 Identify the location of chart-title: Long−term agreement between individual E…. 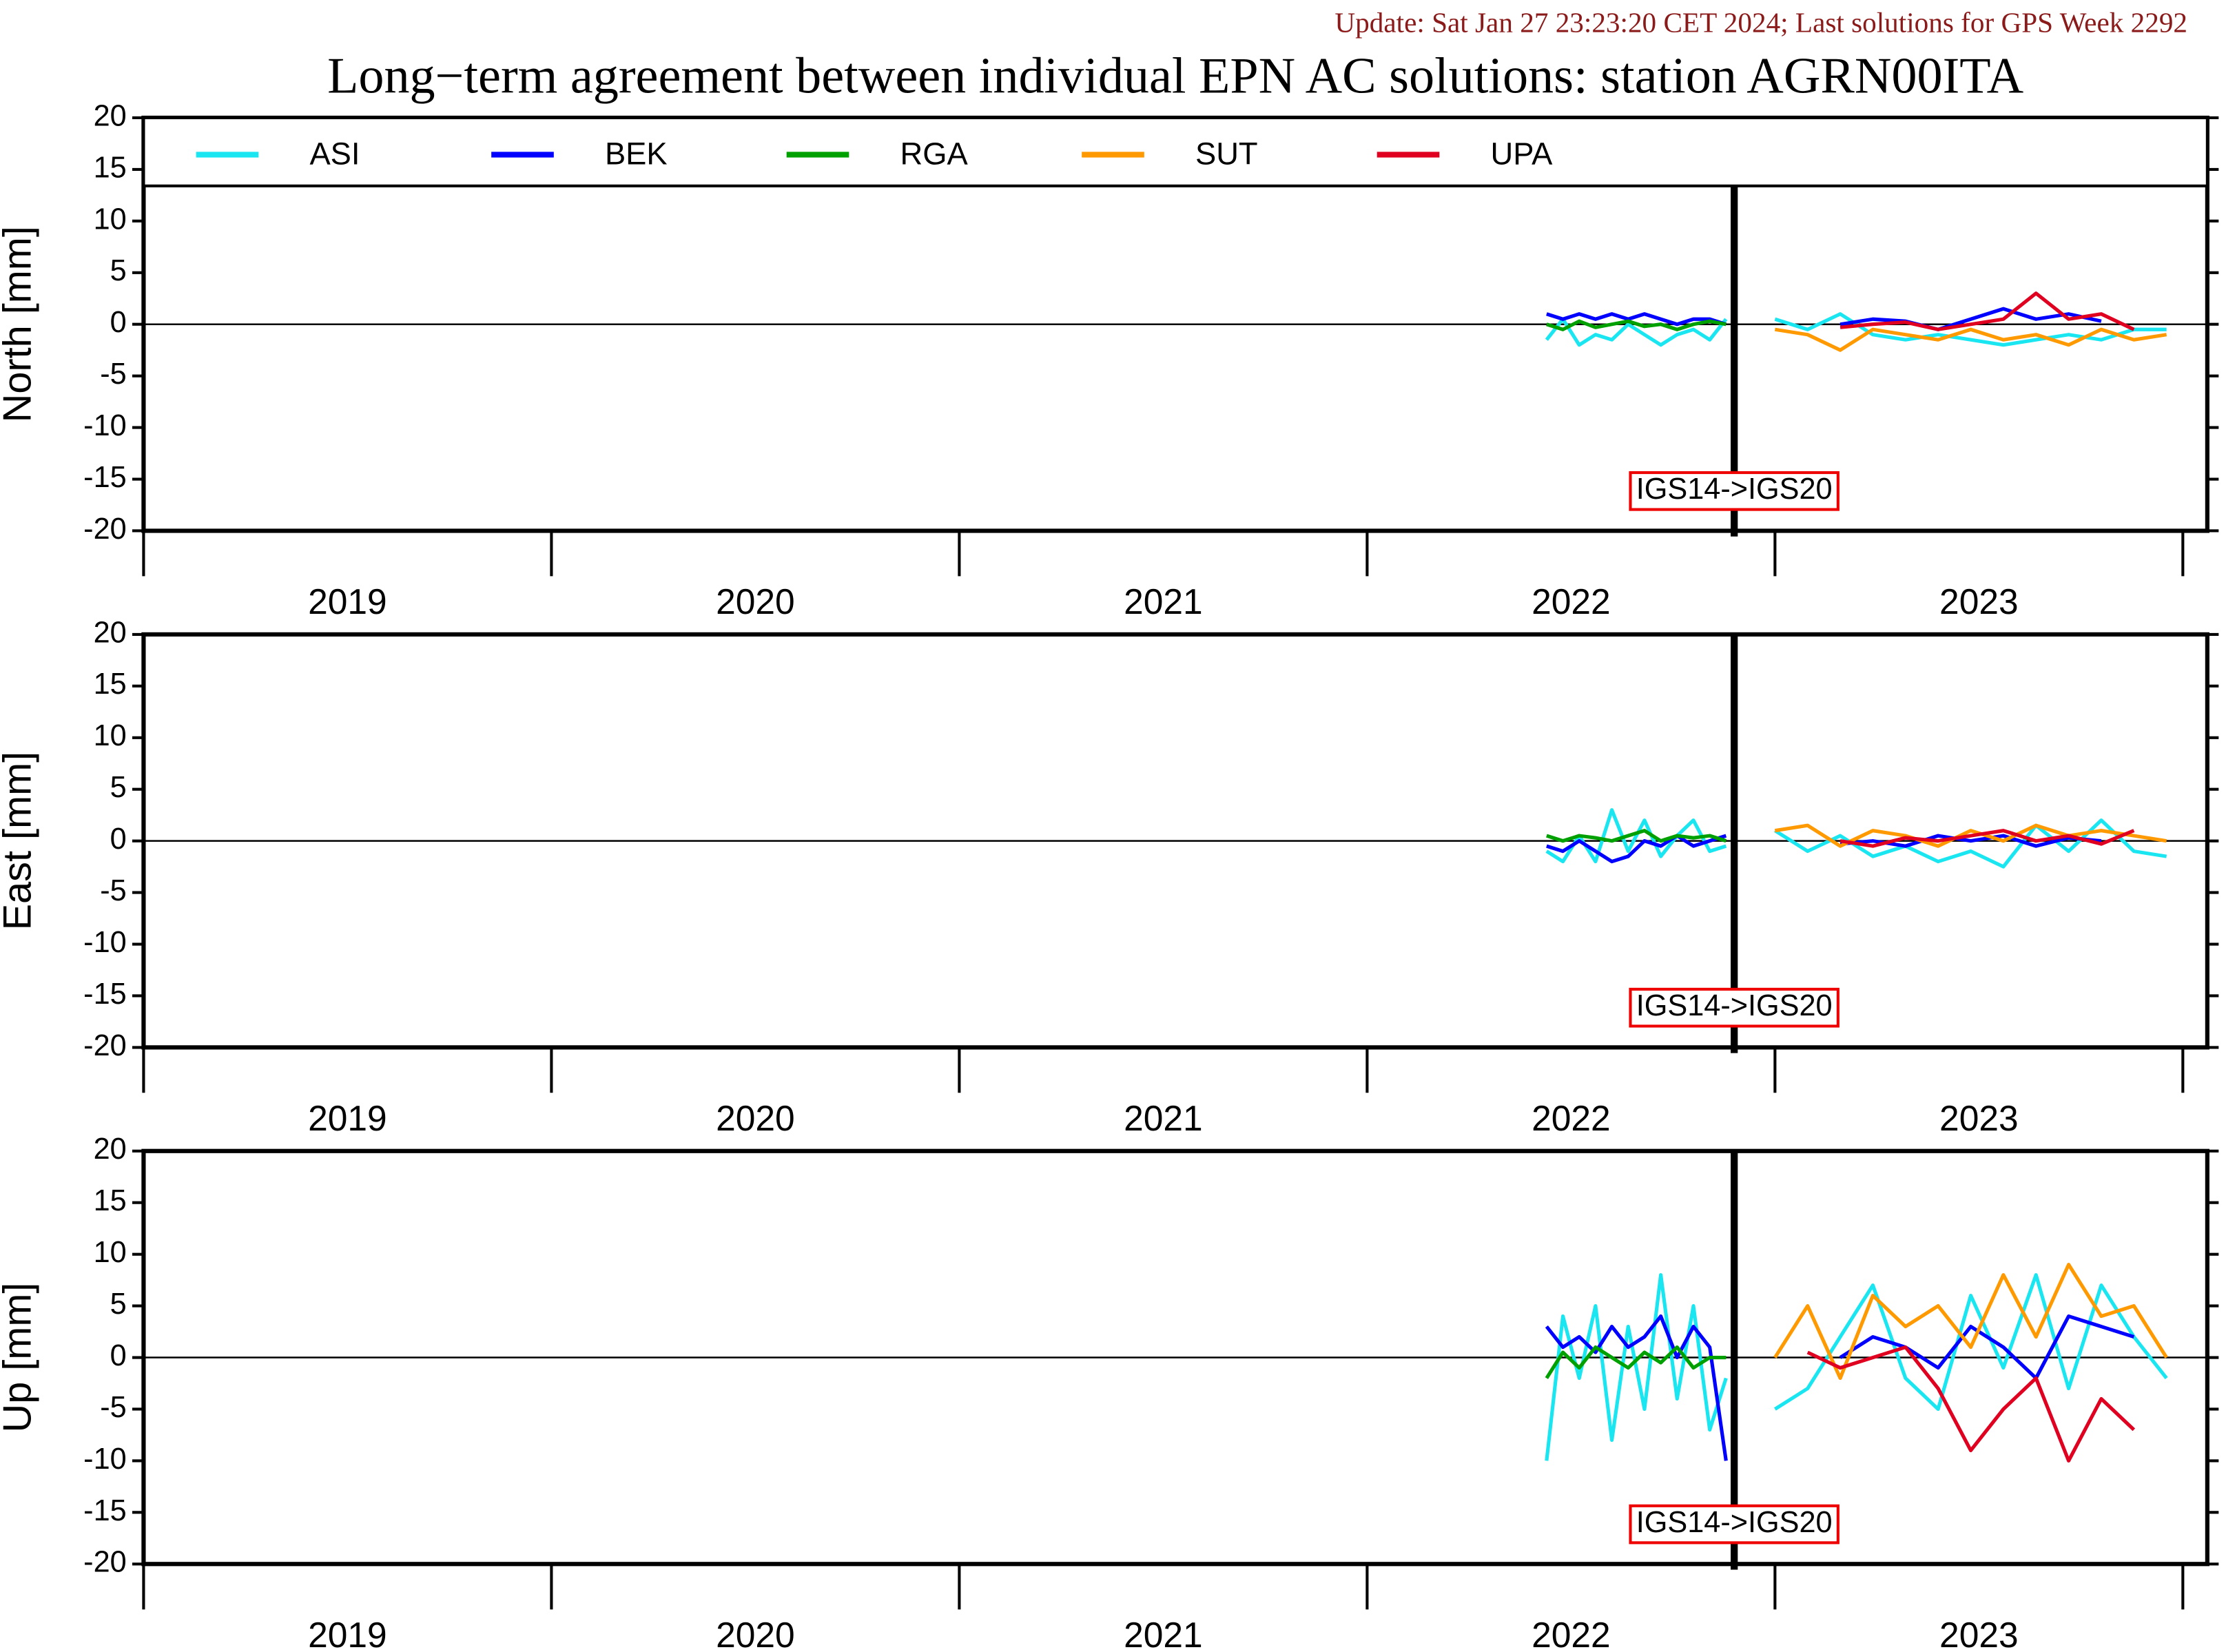
(1175, 76).